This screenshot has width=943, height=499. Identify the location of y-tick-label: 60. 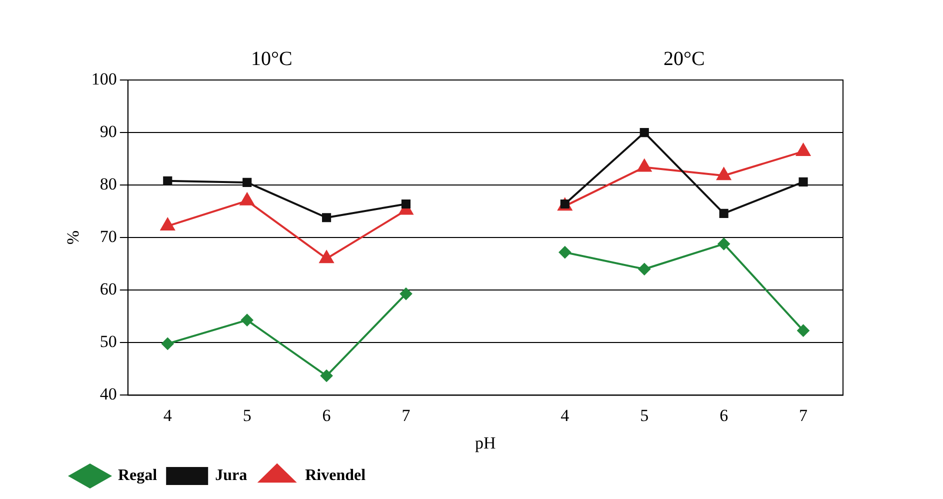
(108, 289).